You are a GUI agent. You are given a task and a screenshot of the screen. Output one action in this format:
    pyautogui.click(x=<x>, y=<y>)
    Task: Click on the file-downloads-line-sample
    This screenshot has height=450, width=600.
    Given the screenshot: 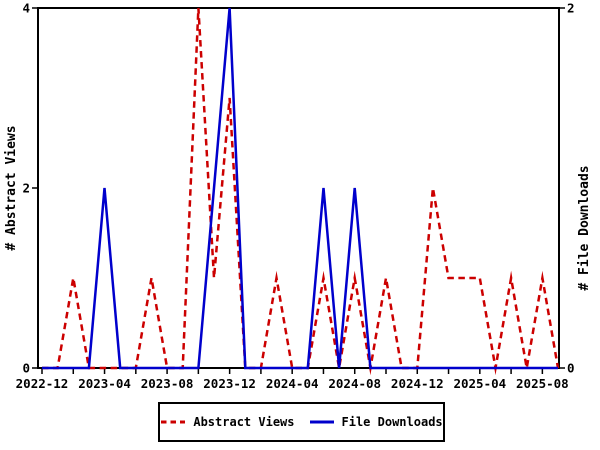 What is the action you would take?
    pyautogui.click(x=321, y=422)
    